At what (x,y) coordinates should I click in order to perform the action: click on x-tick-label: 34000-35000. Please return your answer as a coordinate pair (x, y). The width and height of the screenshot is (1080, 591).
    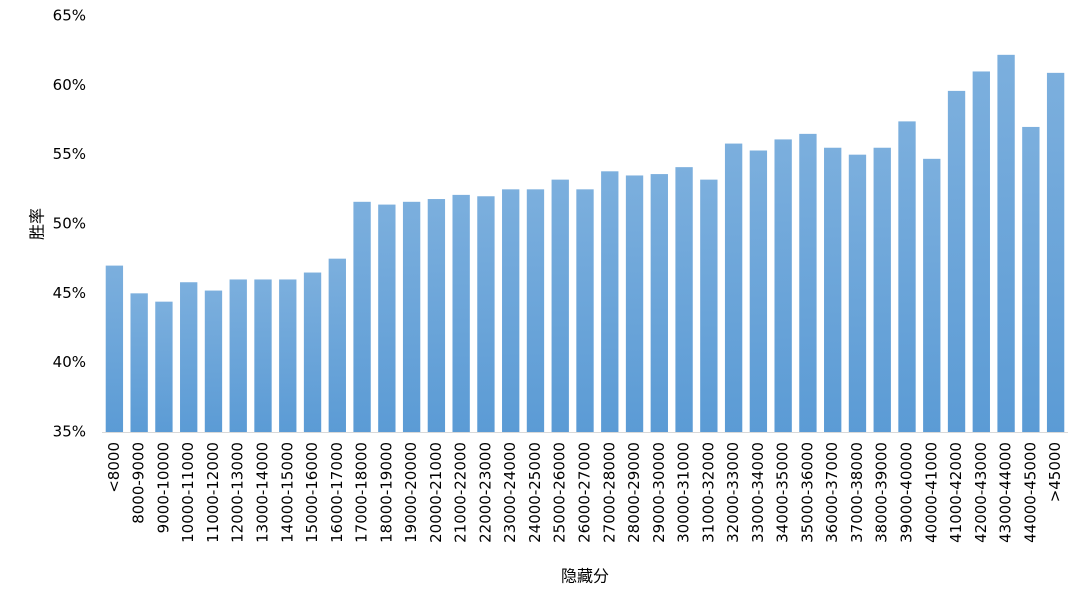
    Looking at the image, I should click on (783, 492).